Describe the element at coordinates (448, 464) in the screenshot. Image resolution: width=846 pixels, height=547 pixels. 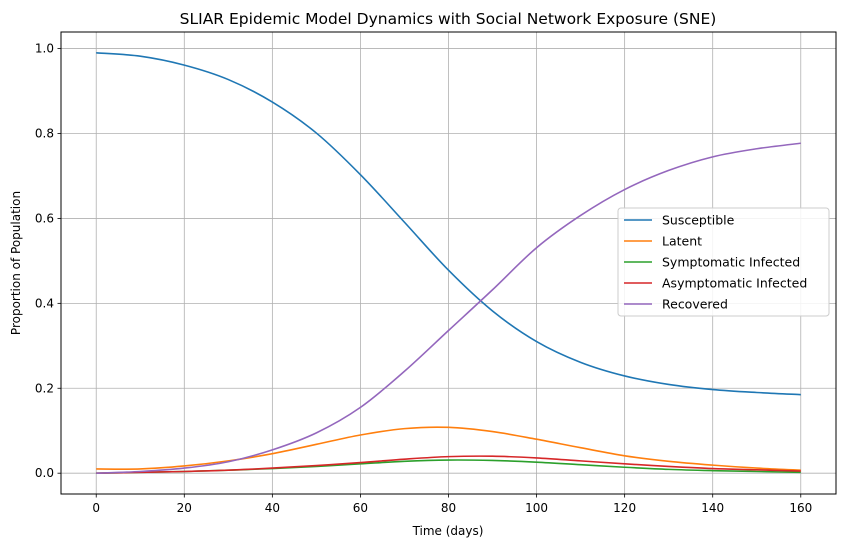
I see `series-line-asymptomatic-infected` at that location.